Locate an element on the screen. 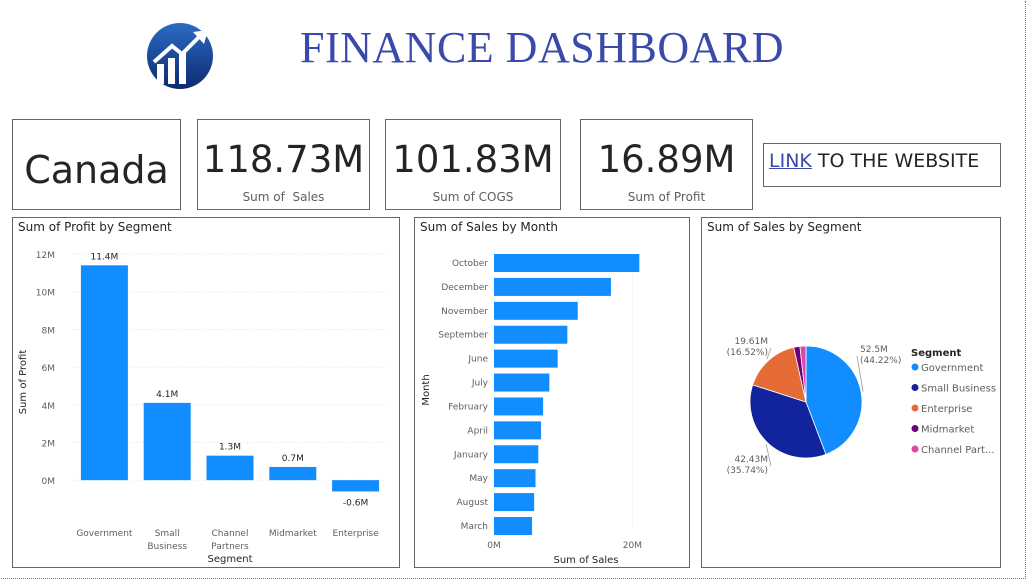 This screenshot has width=1030, height=583. x-tick-label: Business is located at coordinates (167, 547).